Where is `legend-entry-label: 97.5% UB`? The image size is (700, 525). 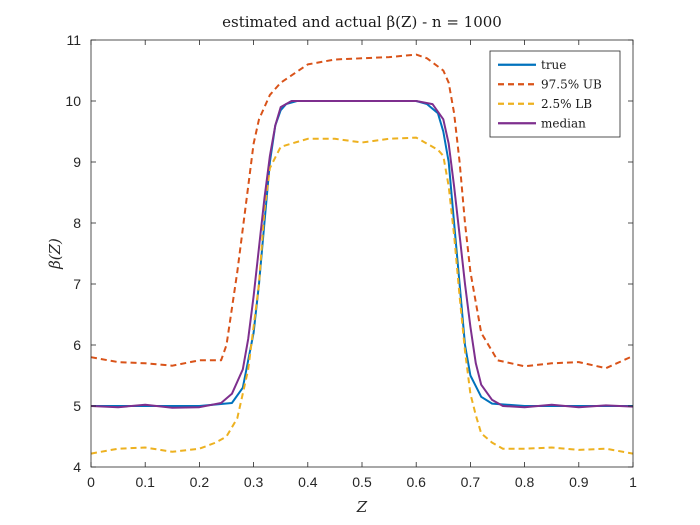
legend-entry-label: 97.5% UB is located at coordinates (571, 84).